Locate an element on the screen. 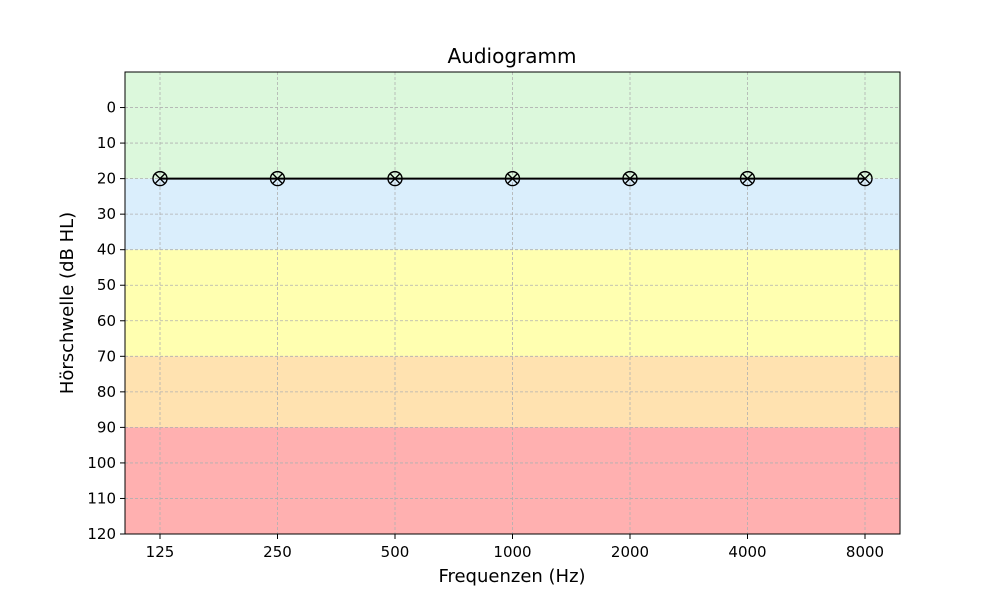  y-tick-label: 90 is located at coordinates (106, 427).